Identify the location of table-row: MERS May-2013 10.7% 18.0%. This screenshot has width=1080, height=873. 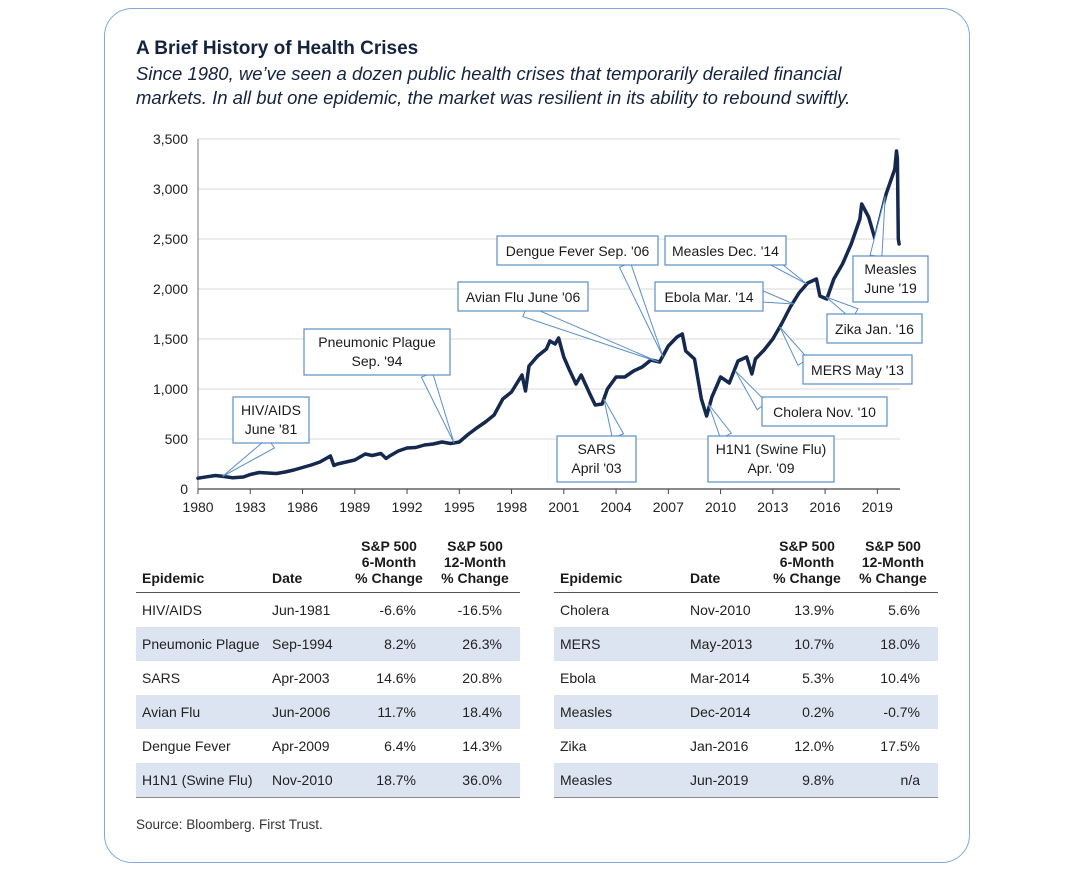
(746, 644).